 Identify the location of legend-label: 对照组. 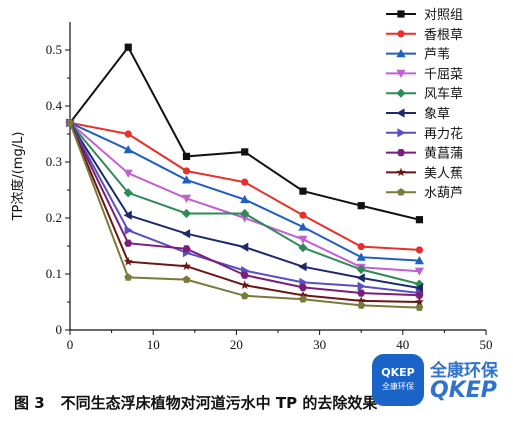
(443, 15).